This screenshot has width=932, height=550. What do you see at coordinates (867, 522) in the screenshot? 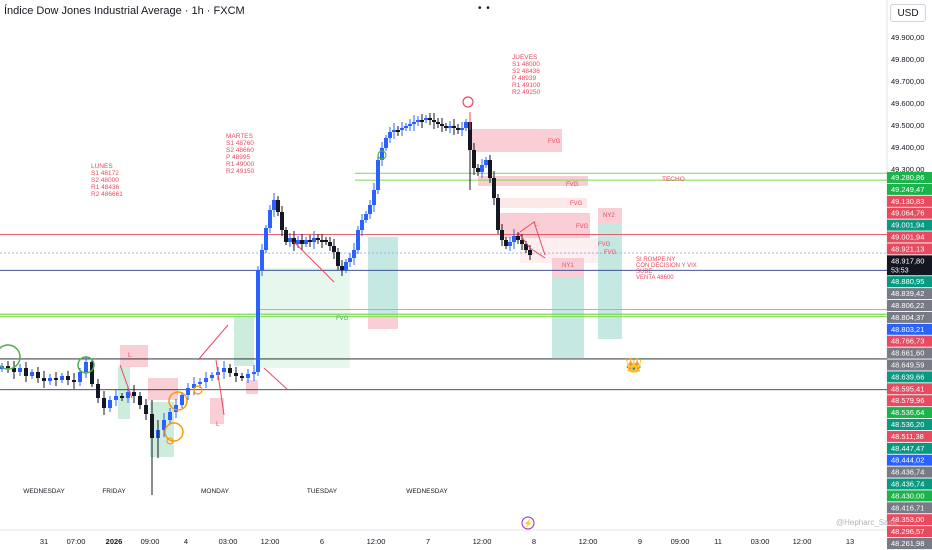
I see `author-watermark: @Hepharc_Sastc` at bounding box center [867, 522].